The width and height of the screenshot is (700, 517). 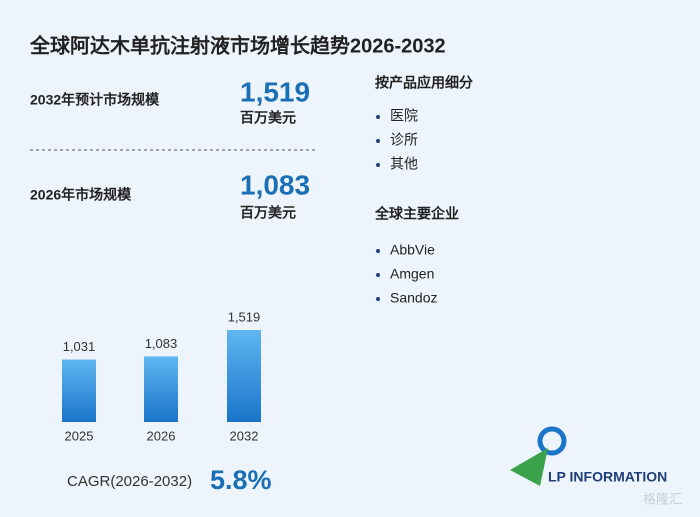 I want to click on list-item: 其他, so click(x=404, y=164).